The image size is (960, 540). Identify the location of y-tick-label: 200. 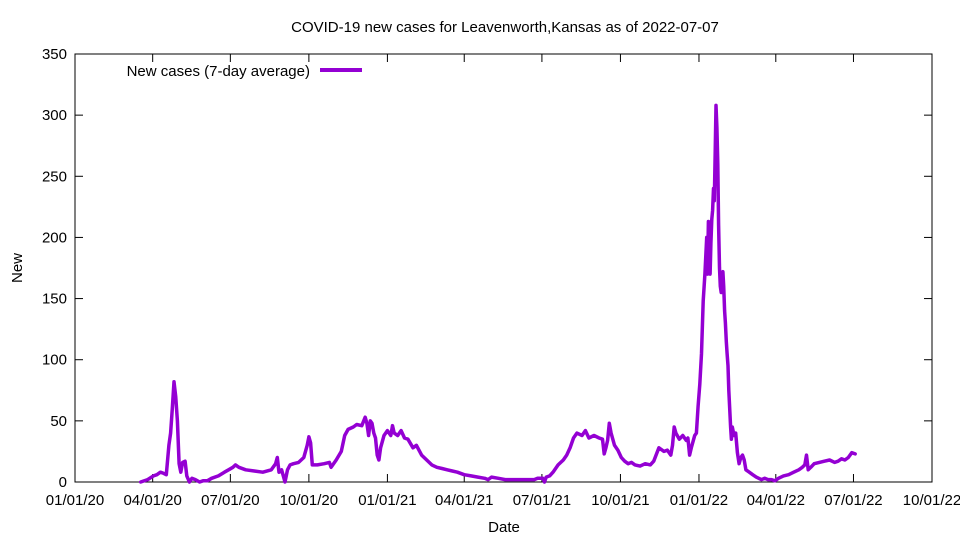
(54, 237).